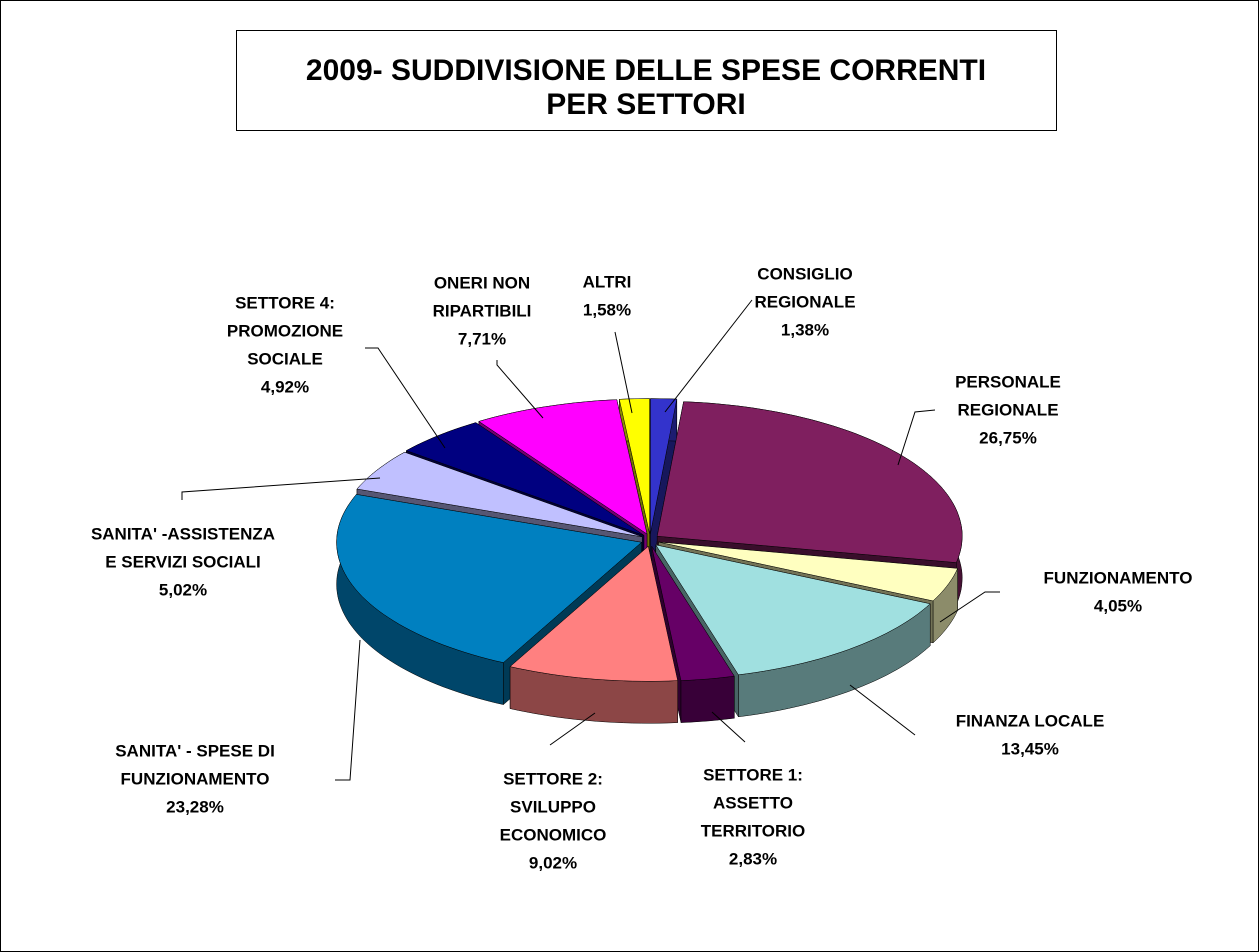 This screenshot has height=952, width=1259. I want to click on slice-label: SETTORE 1:, so click(753, 774).